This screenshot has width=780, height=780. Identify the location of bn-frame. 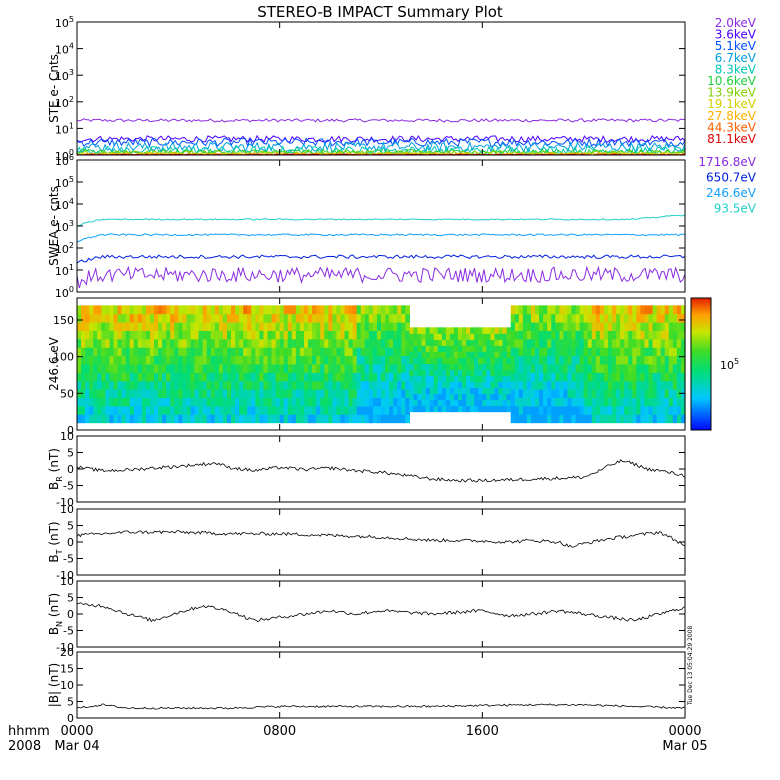
(381, 614).